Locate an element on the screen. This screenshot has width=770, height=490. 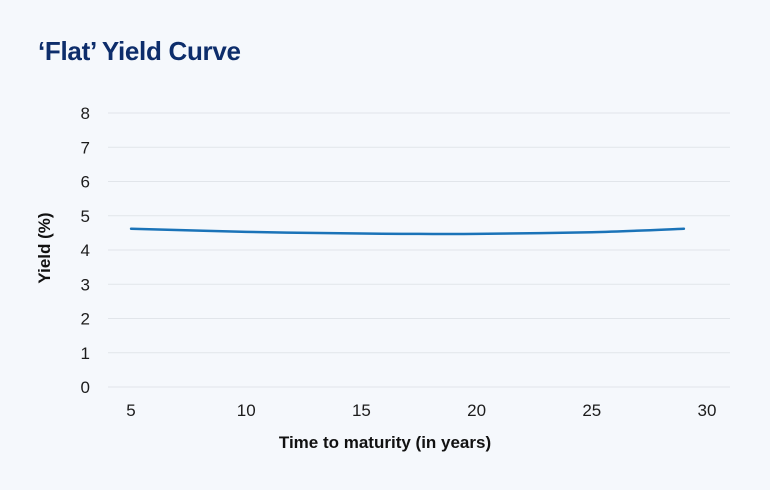
y-tick-label: 5 is located at coordinates (85, 216).